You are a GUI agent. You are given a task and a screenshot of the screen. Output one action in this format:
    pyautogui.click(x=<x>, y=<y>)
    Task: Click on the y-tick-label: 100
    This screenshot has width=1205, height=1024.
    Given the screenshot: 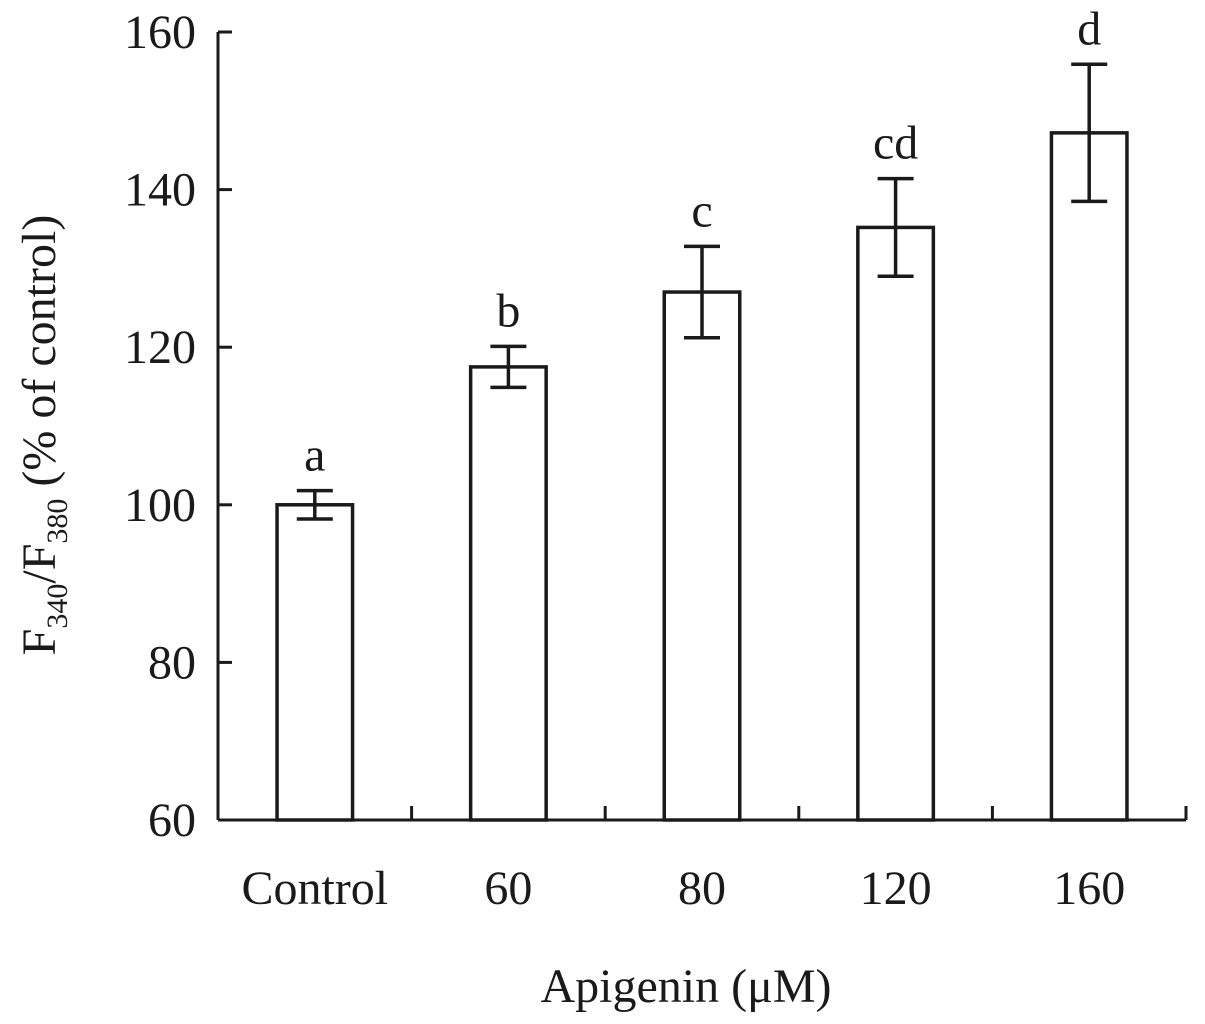 What is the action you would take?
    pyautogui.click(x=160, y=505)
    